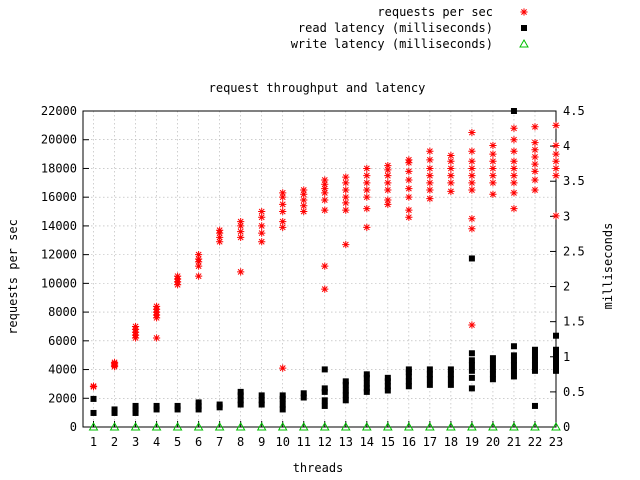 The image size is (640, 480). What do you see at coordinates (514, 442) in the screenshot?
I see `x-tick-label: 21` at bounding box center [514, 442].